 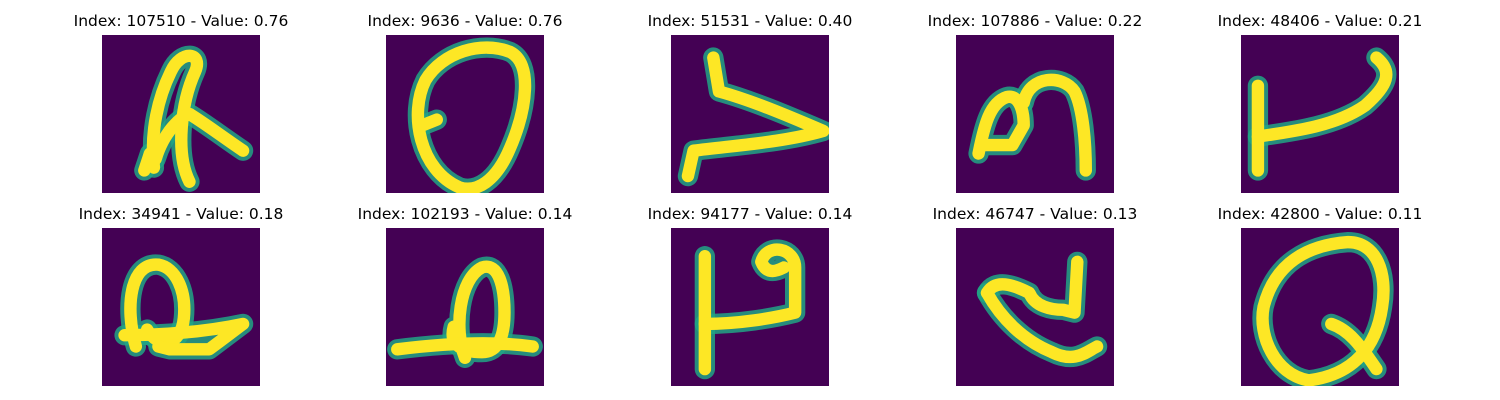 What do you see at coordinates (1320, 214) in the screenshot?
I see `panel-title: Index: 42800 - Value: 0.11` at bounding box center [1320, 214].